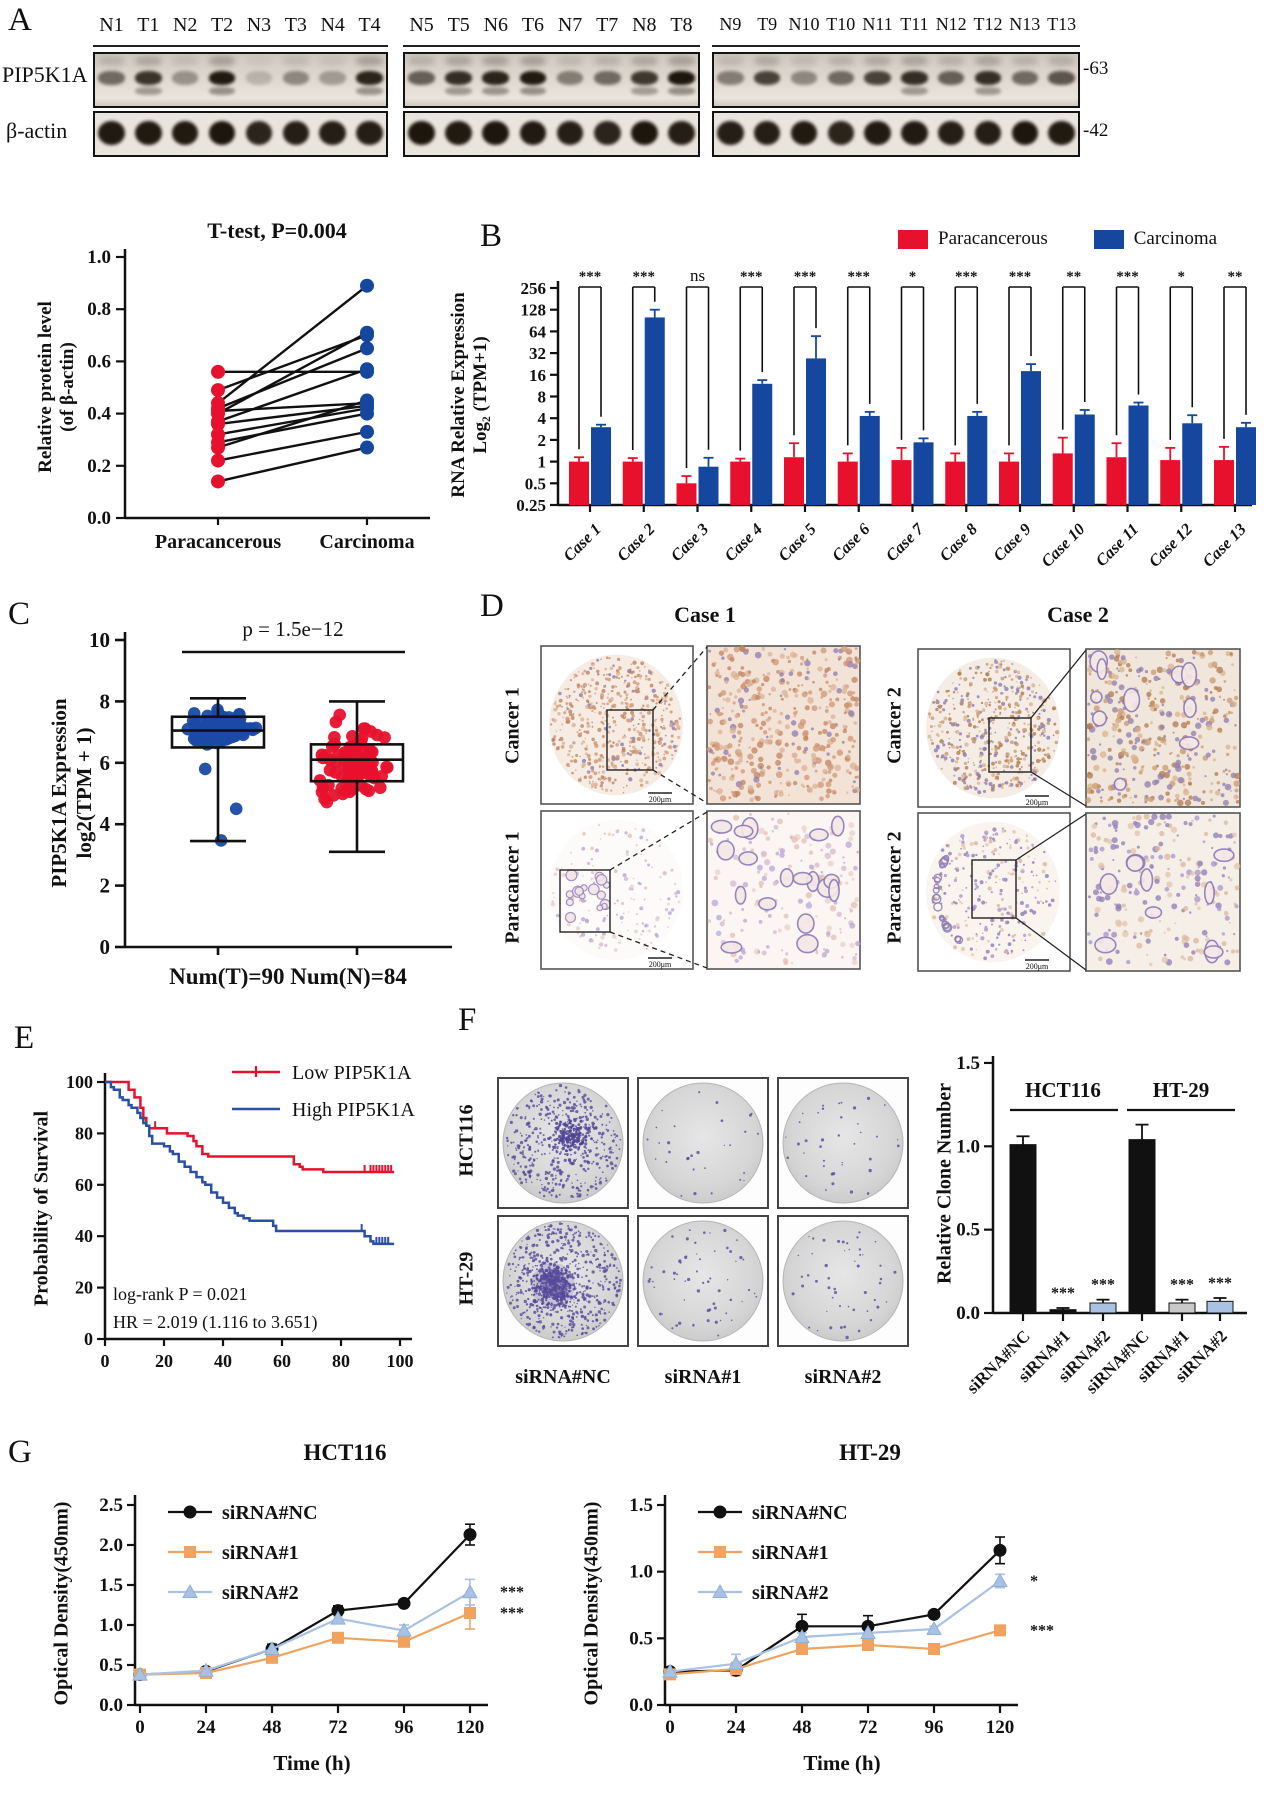 The width and height of the screenshot is (1268, 1800). What do you see at coordinates (538, 331) in the screenshot?
I see `svg-text: 64` at bounding box center [538, 331].